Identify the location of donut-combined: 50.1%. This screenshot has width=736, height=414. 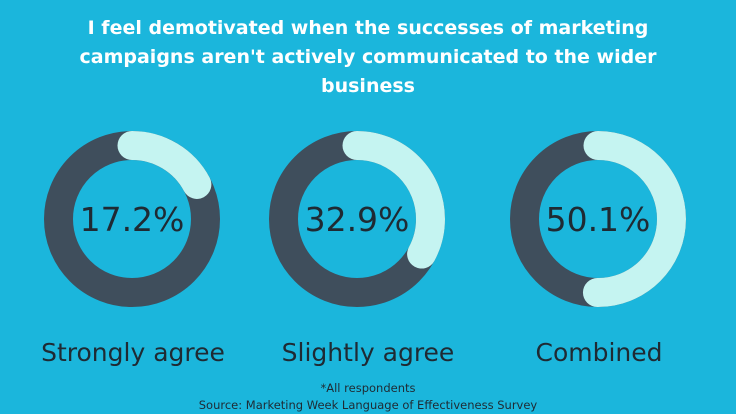
(598, 219).